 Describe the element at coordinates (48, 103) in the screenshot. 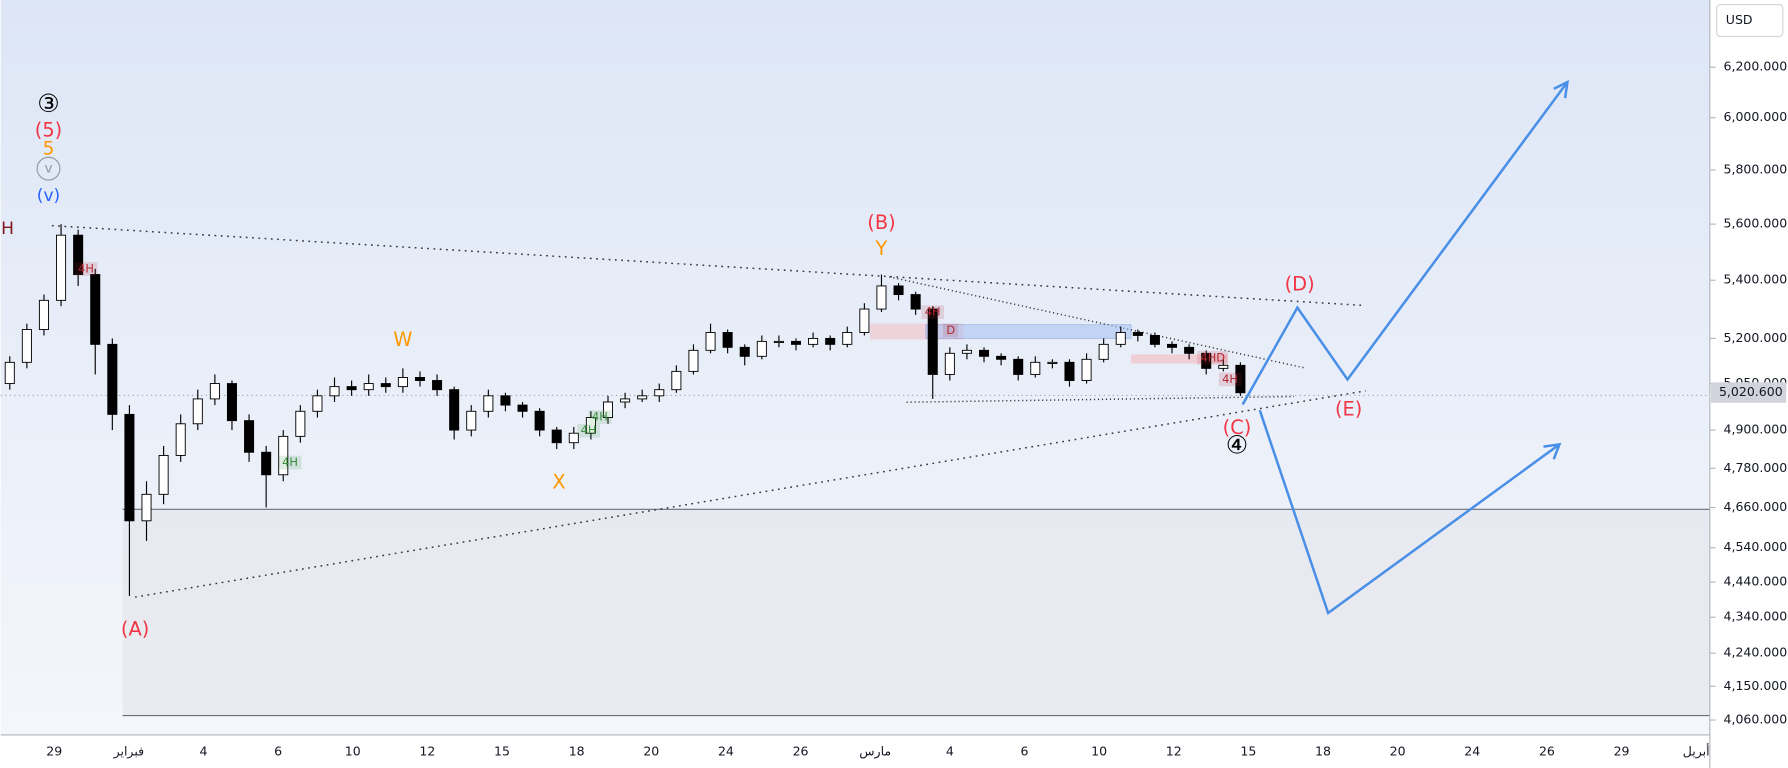

I see `wave-label: ③` at that location.